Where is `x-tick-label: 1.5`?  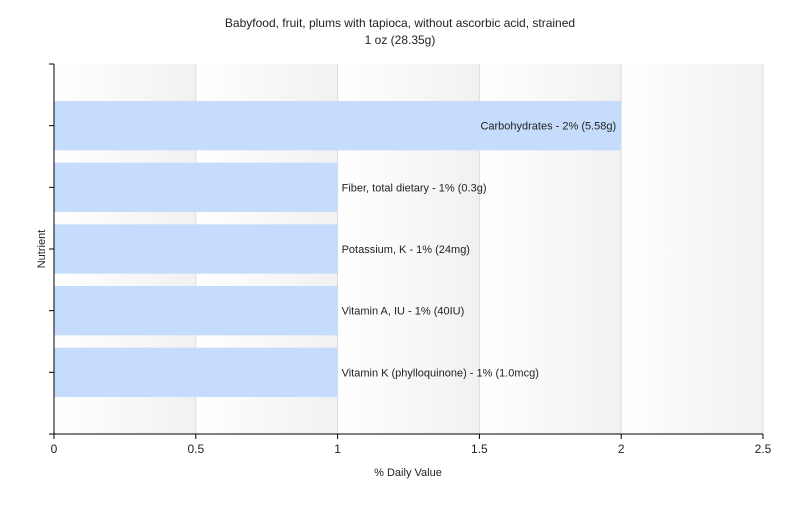 x-tick-label: 1.5 is located at coordinates (479, 449).